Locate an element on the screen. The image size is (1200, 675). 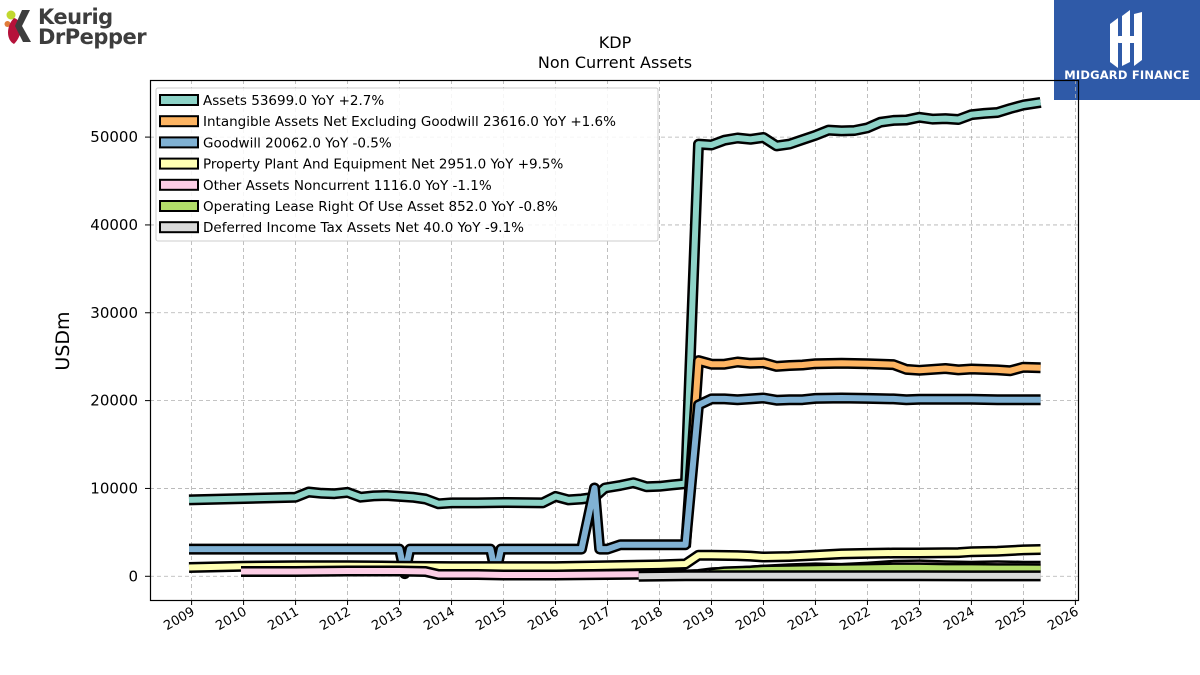
x-tick-label: 2015 is located at coordinates (491, 619).